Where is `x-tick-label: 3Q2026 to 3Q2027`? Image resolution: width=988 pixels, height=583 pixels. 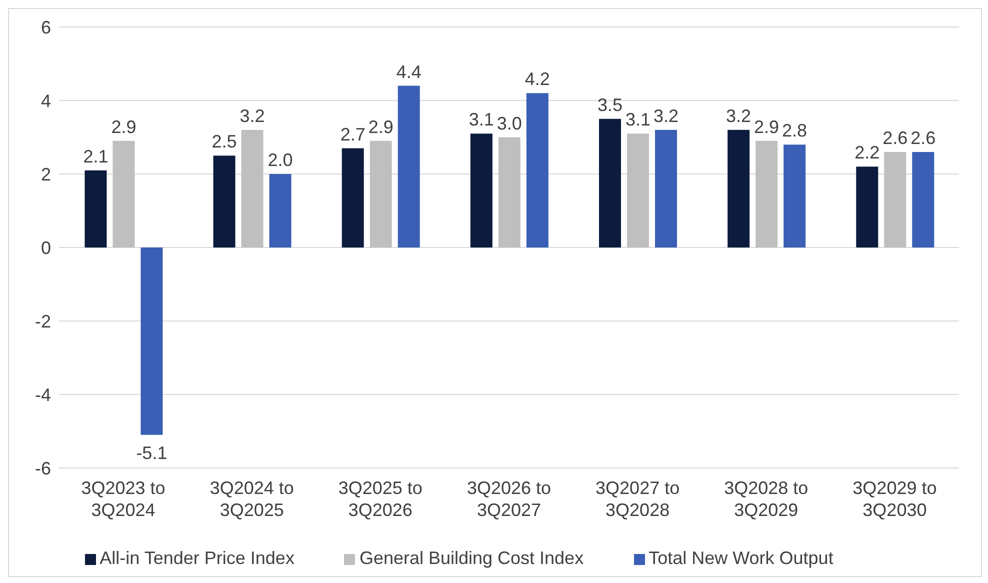 x-tick-label: 3Q2026 to 3Q2027 is located at coordinates (509, 499).